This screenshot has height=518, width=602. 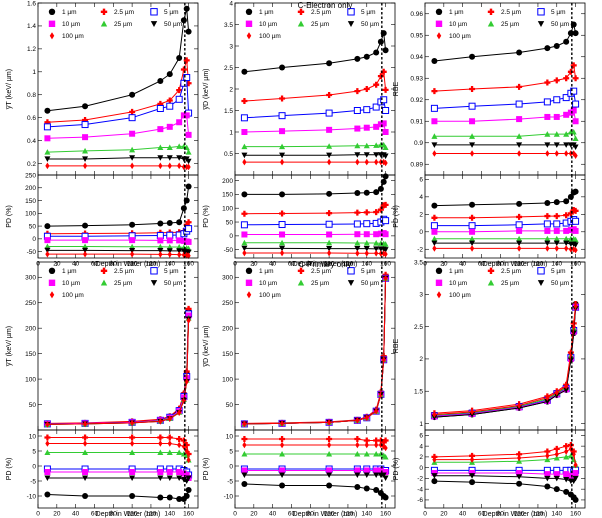 I want to click on y-tick-label: -4, so click(x=420, y=489).